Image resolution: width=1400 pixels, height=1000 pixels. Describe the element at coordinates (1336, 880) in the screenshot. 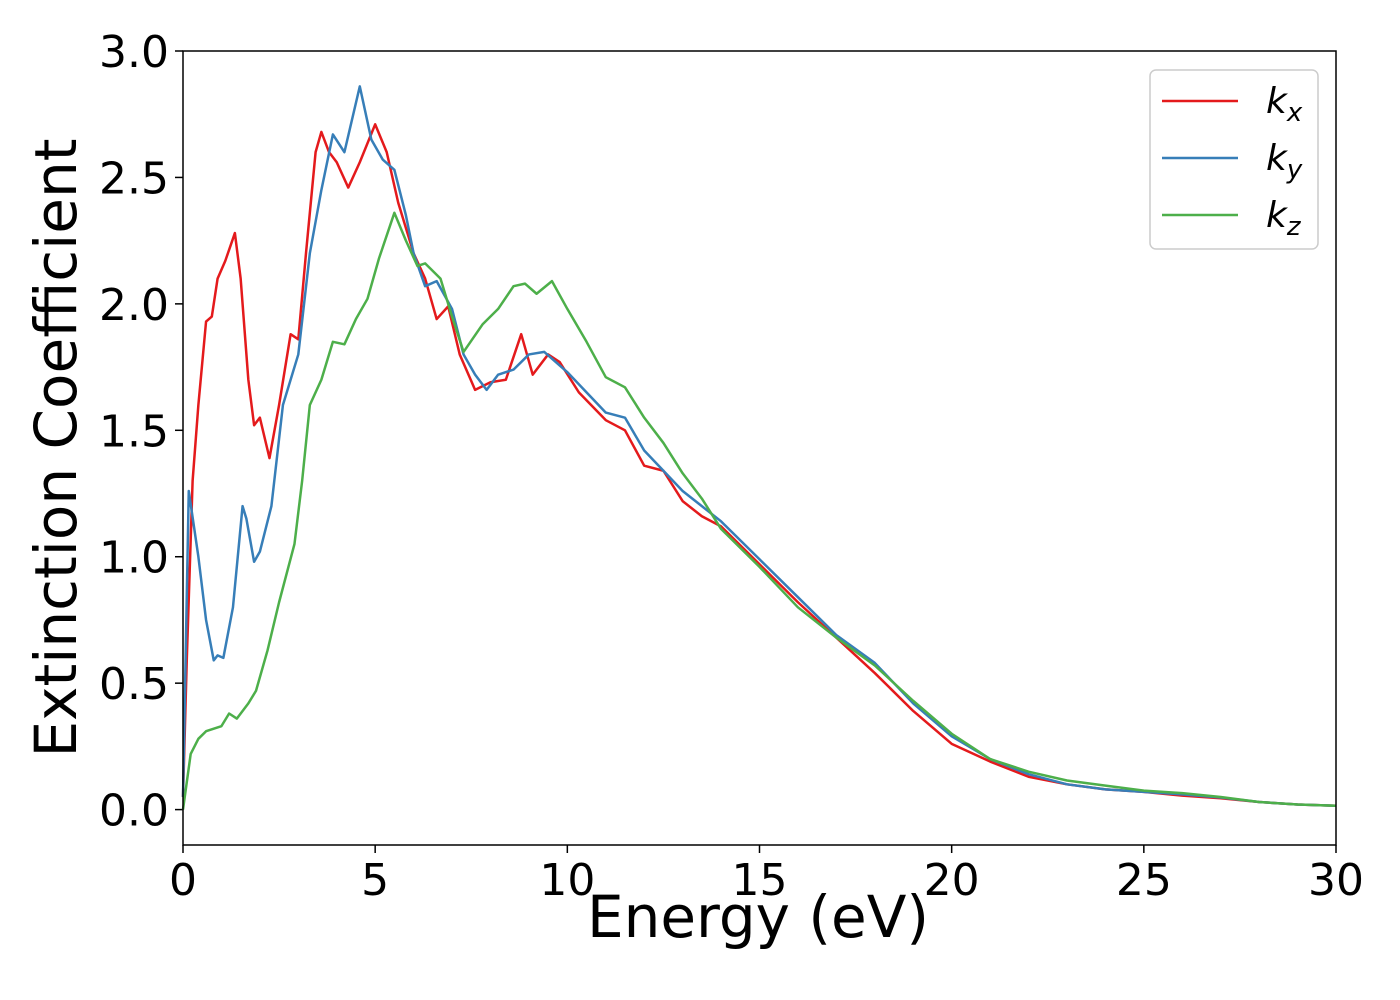

I see `x-tick-label: 30` at that location.